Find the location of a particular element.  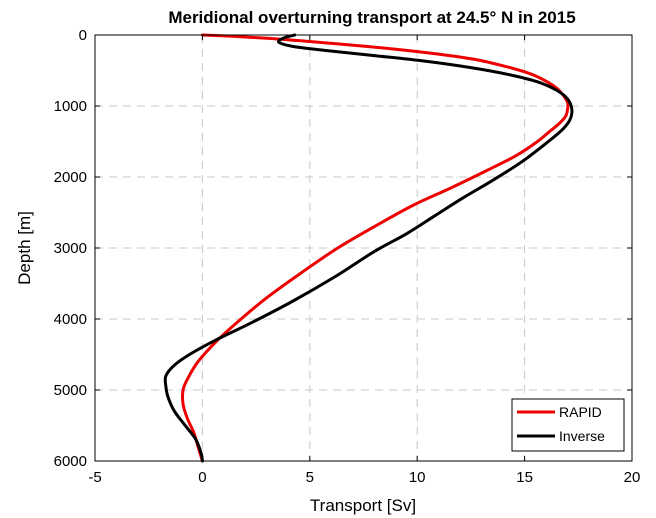

legend-box is located at coordinates (568, 425).